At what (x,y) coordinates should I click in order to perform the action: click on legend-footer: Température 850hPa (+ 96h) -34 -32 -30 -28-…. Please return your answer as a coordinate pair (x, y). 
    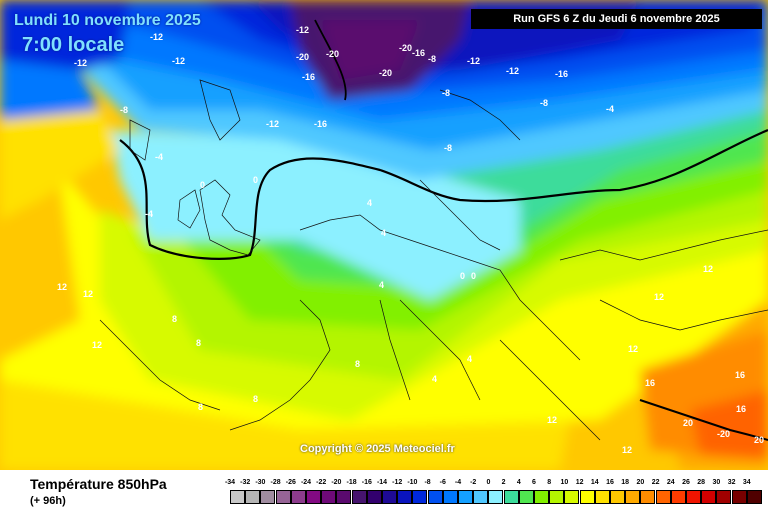
    Looking at the image, I should click on (384, 491).